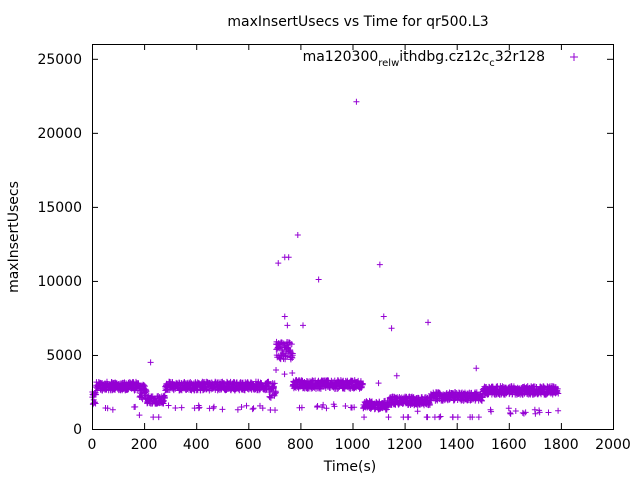 This screenshot has width=640, height=480. What do you see at coordinates (196, 445) in the screenshot?
I see `x-tick-label: 400` at bounding box center [196, 445].